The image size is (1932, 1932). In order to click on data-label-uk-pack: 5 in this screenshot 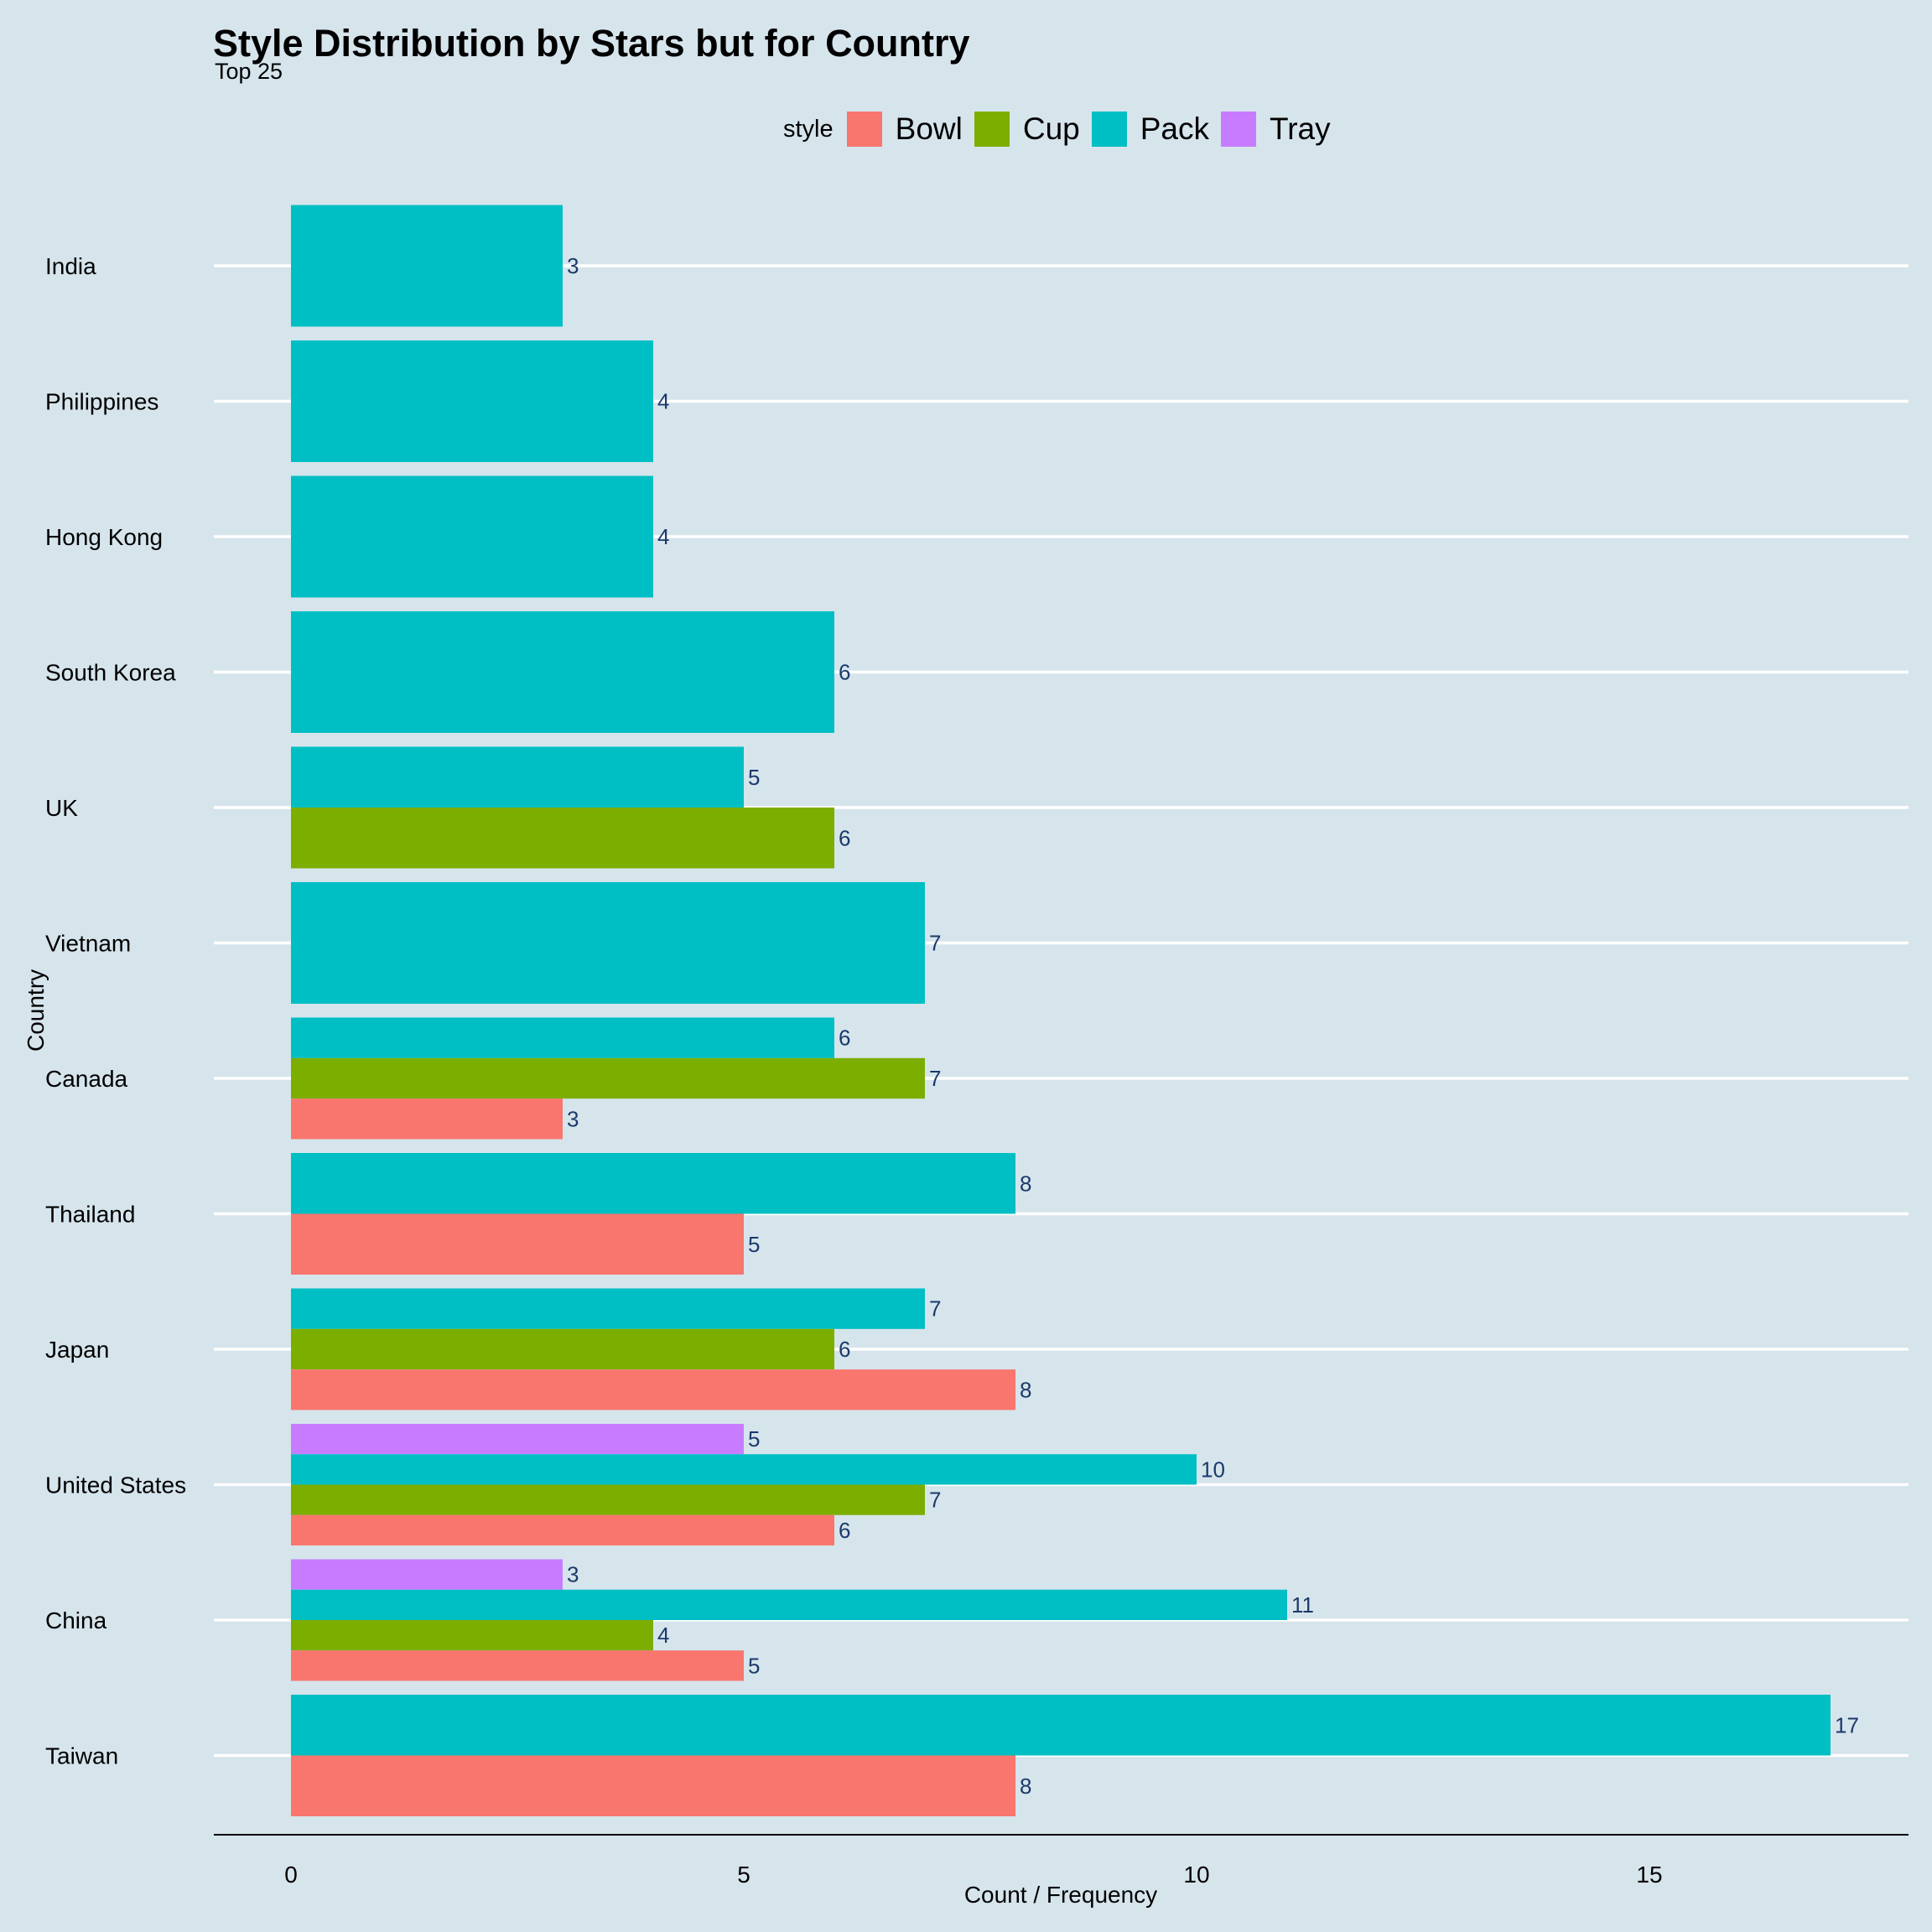, I will do `click(754, 777)`.